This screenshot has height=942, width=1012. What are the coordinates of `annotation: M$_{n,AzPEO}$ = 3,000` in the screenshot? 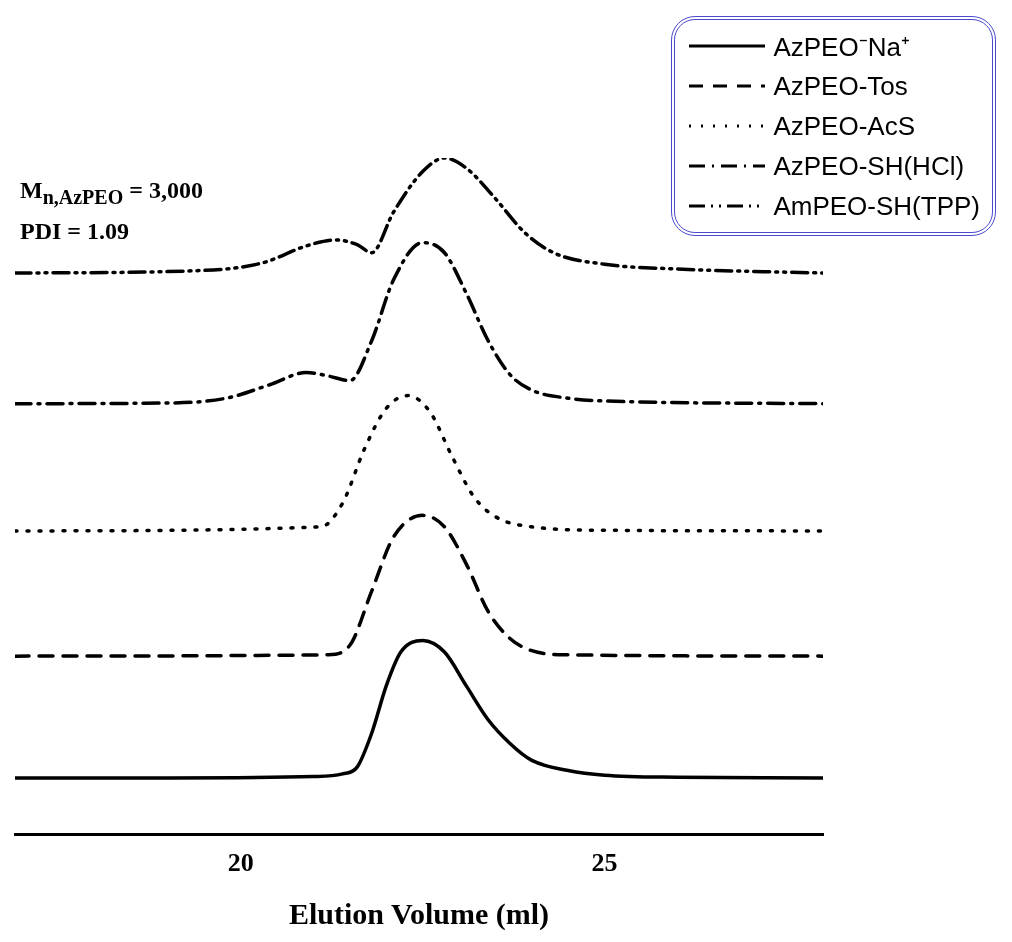 It's located at (111, 193).